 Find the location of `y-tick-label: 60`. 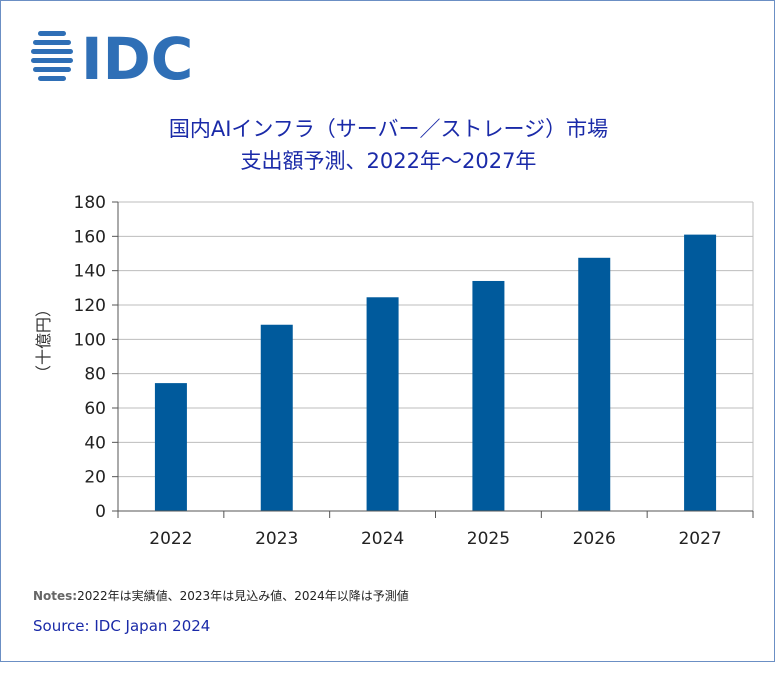

y-tick-label: 60 is located at coordinates (95, 409).